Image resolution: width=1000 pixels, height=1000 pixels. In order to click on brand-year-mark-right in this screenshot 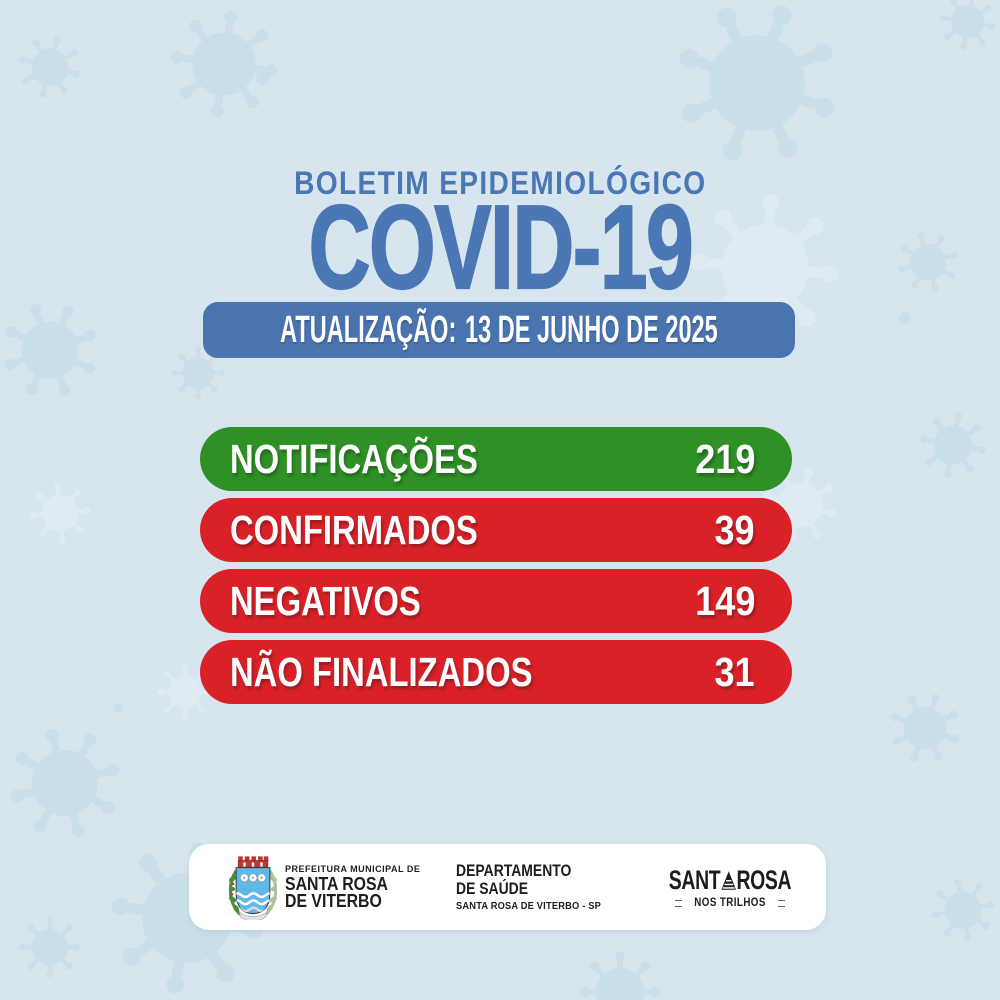, I will do `click(782, 903)`.